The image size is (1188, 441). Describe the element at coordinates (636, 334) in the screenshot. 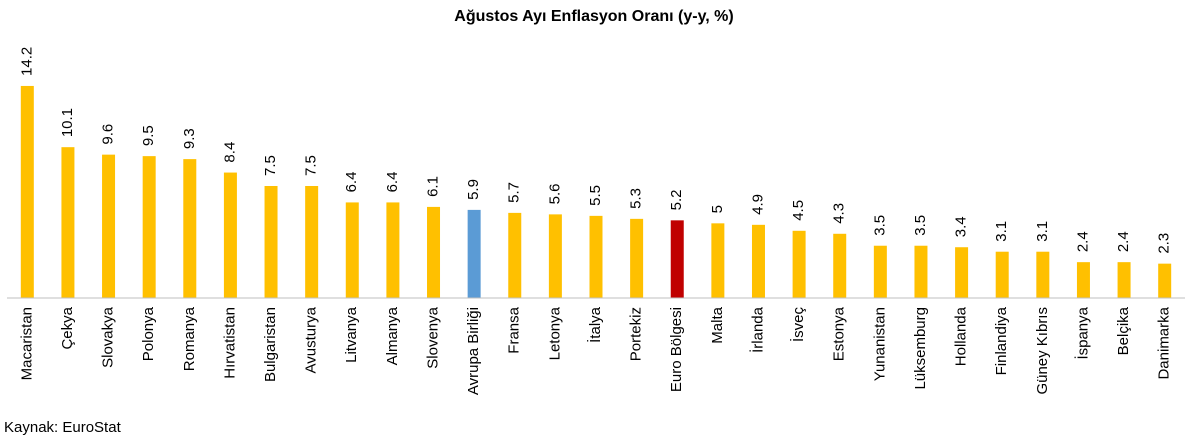

I see `x-tick-label: Portekiz` at that location.